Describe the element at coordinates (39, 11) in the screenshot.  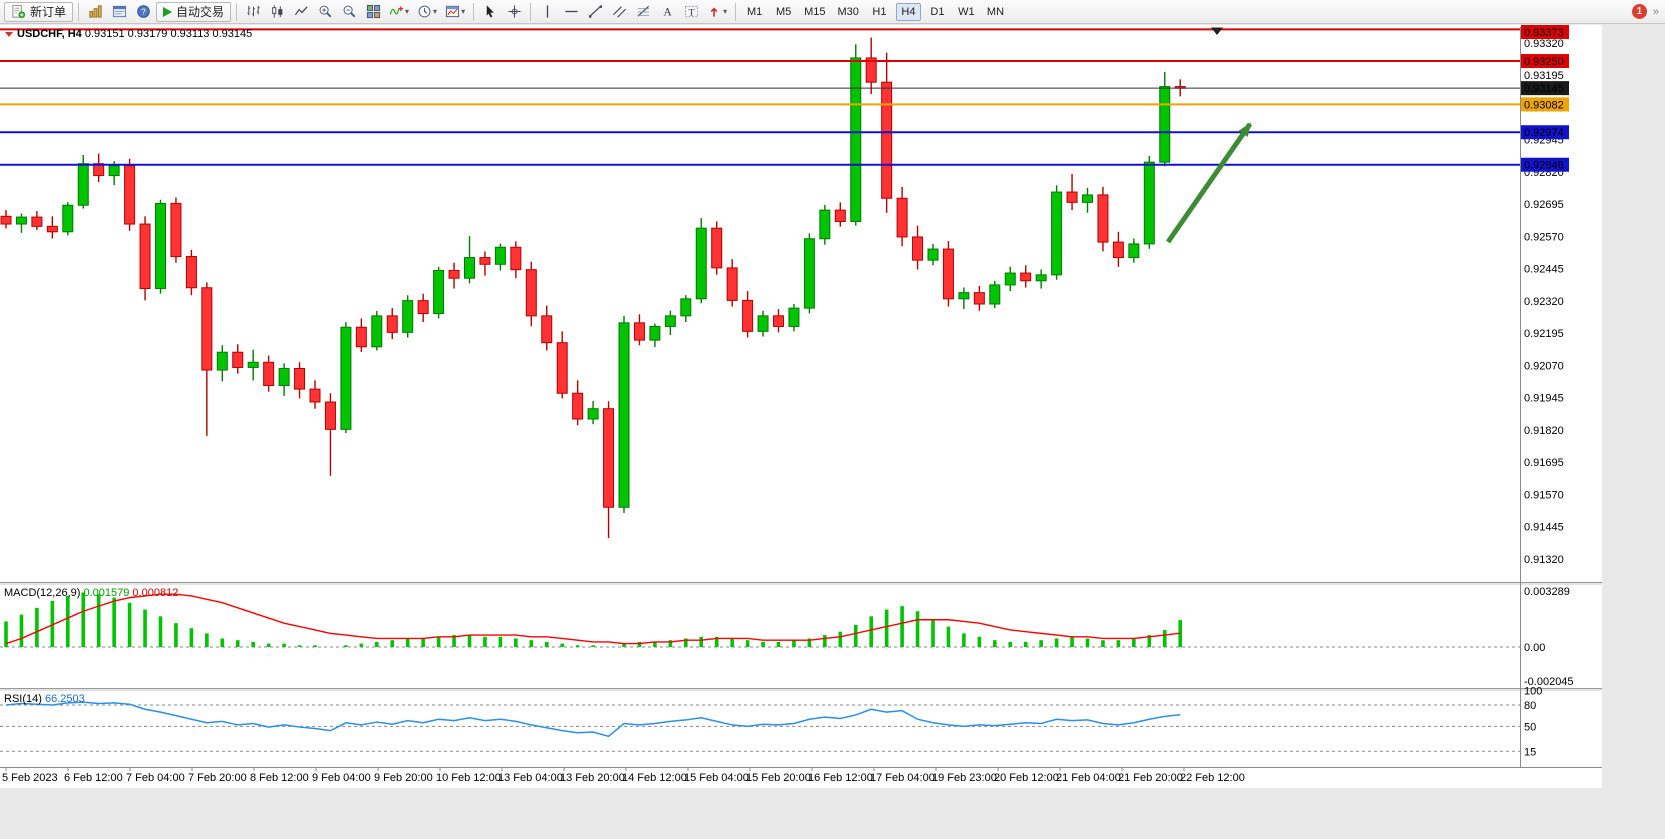
I see `new-order-button: 新订单` at that location.